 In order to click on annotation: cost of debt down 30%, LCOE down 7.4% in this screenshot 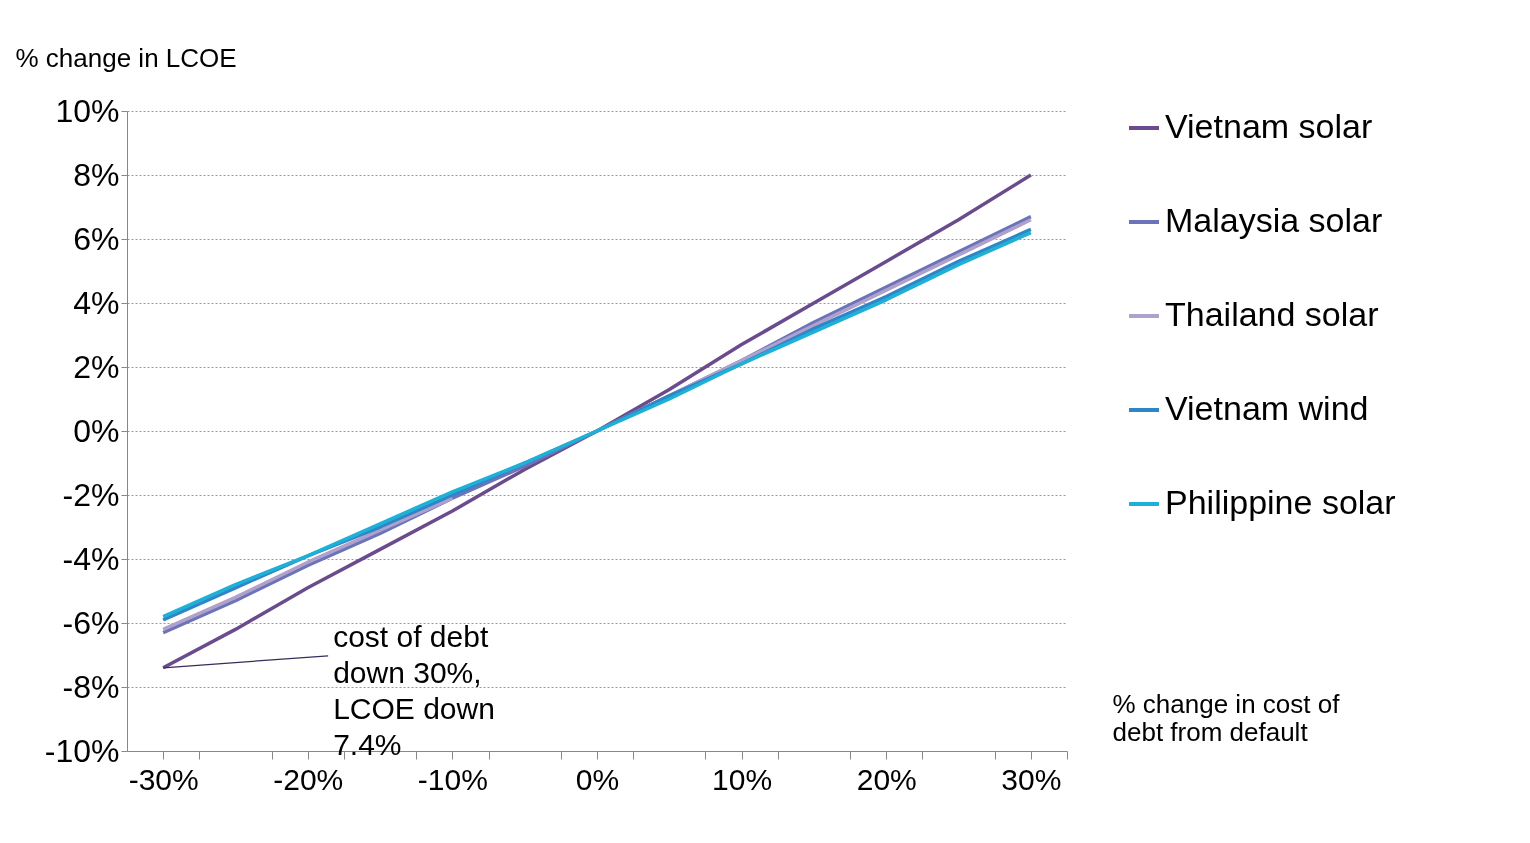, I will do `click(414, 690)`.